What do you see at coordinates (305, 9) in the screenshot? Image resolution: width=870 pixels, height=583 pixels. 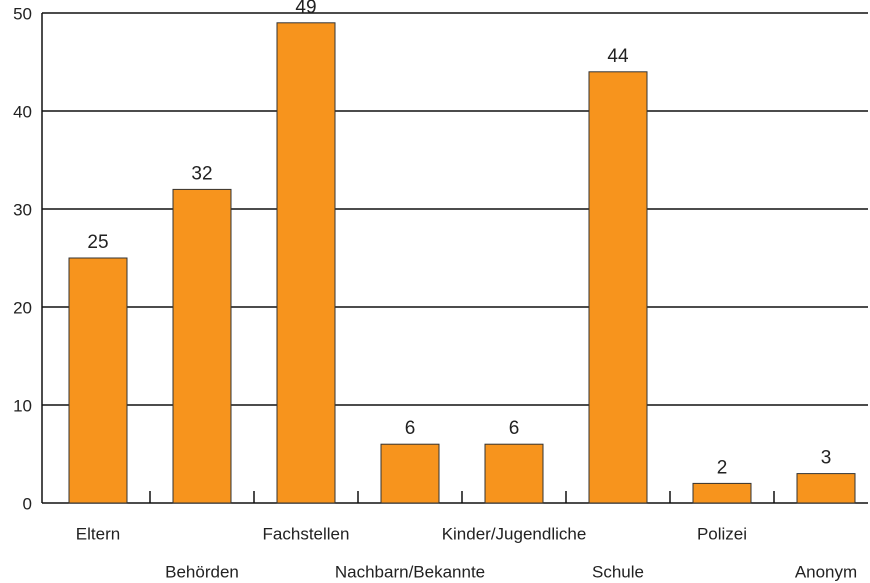 I see `data-label: 49` at bounding box center [305, 9].